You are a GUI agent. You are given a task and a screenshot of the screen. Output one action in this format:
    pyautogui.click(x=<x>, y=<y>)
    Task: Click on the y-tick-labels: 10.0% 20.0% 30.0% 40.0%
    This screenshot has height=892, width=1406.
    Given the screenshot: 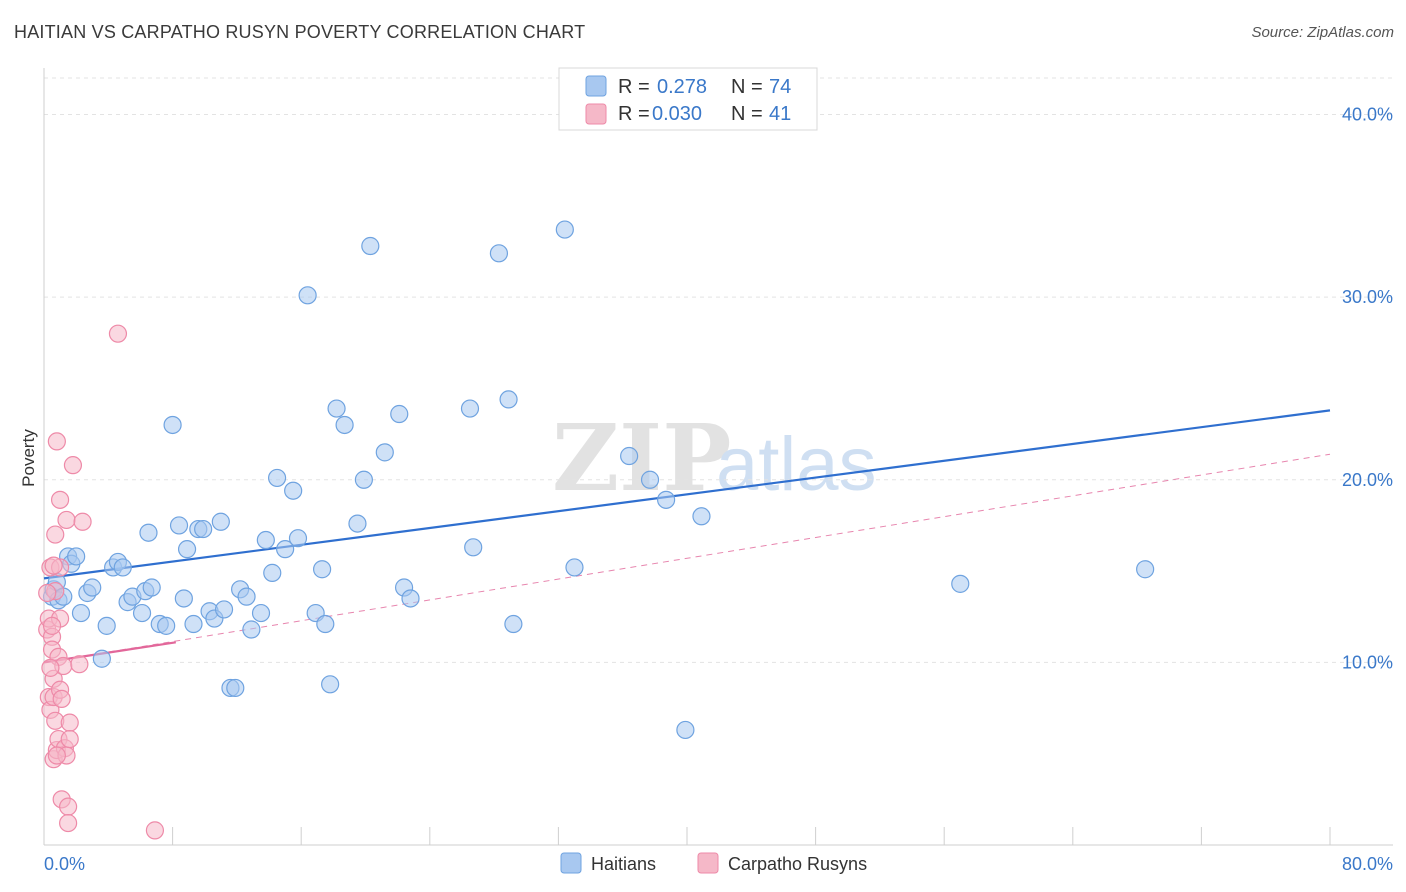 What is the action you would take?
    pyautogui.click(x=1367, y=389)
    